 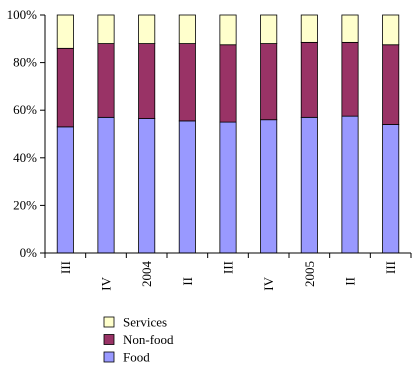 I want to click on y-tick-label: 0%, so click(x=29, y=252).